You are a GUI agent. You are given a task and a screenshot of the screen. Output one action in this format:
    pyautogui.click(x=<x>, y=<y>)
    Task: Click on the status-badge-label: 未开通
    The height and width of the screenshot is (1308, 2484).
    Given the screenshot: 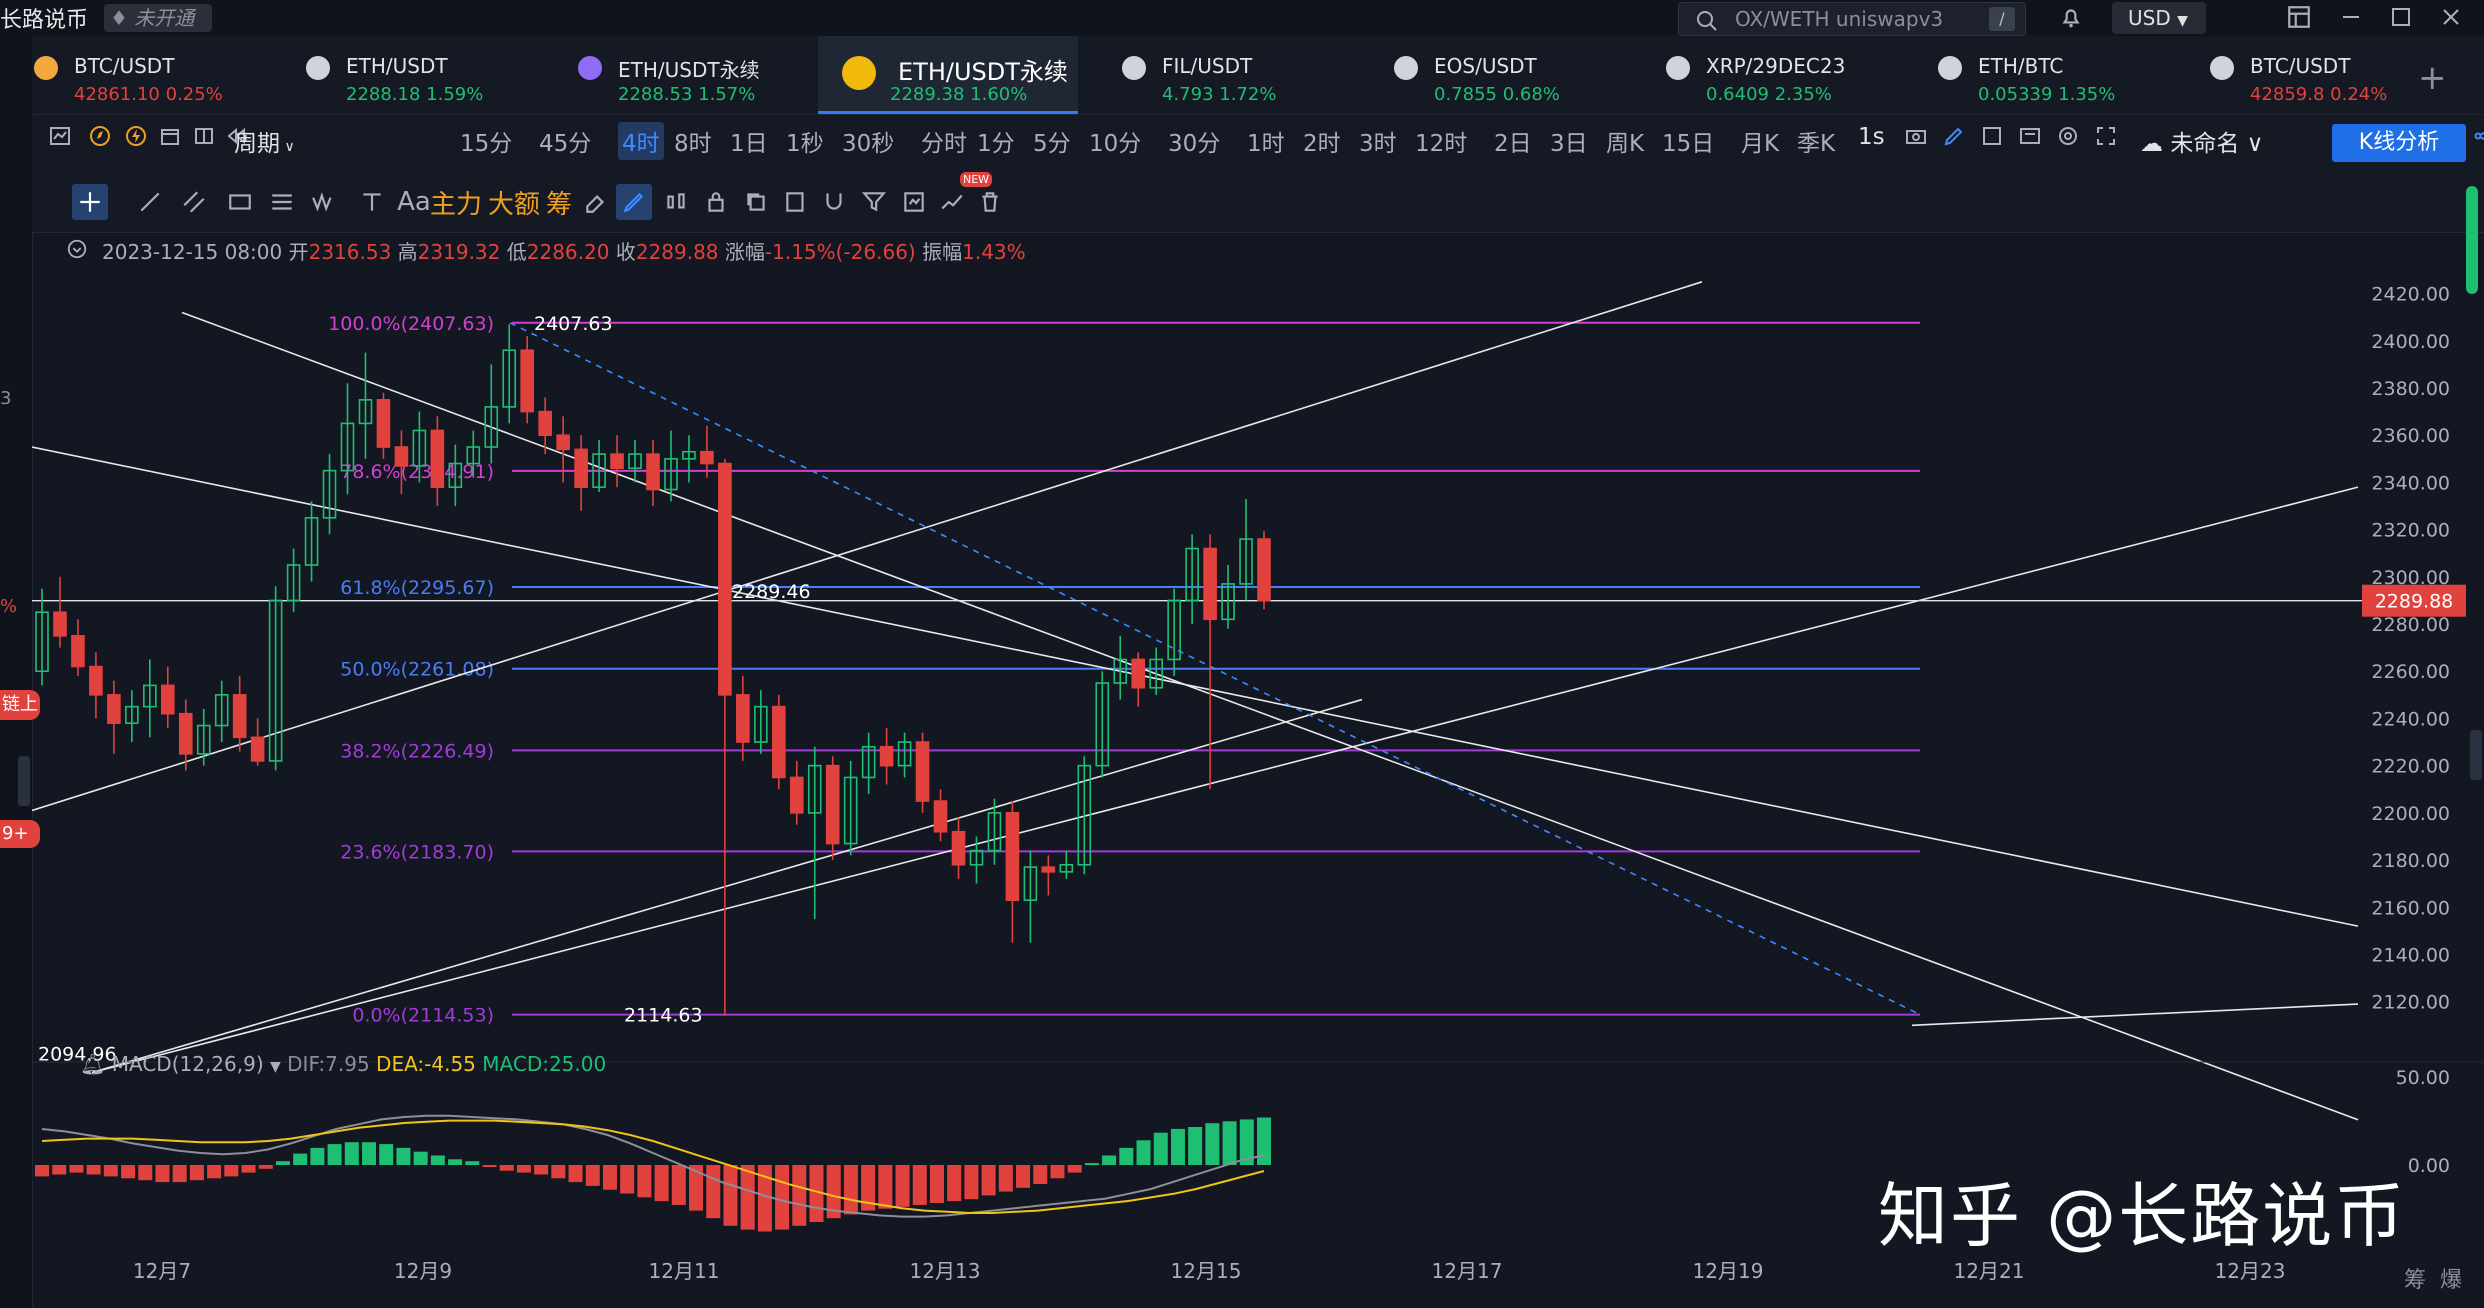 What is the action you would take?
    pyautogui.click(x=164, y=18)
    